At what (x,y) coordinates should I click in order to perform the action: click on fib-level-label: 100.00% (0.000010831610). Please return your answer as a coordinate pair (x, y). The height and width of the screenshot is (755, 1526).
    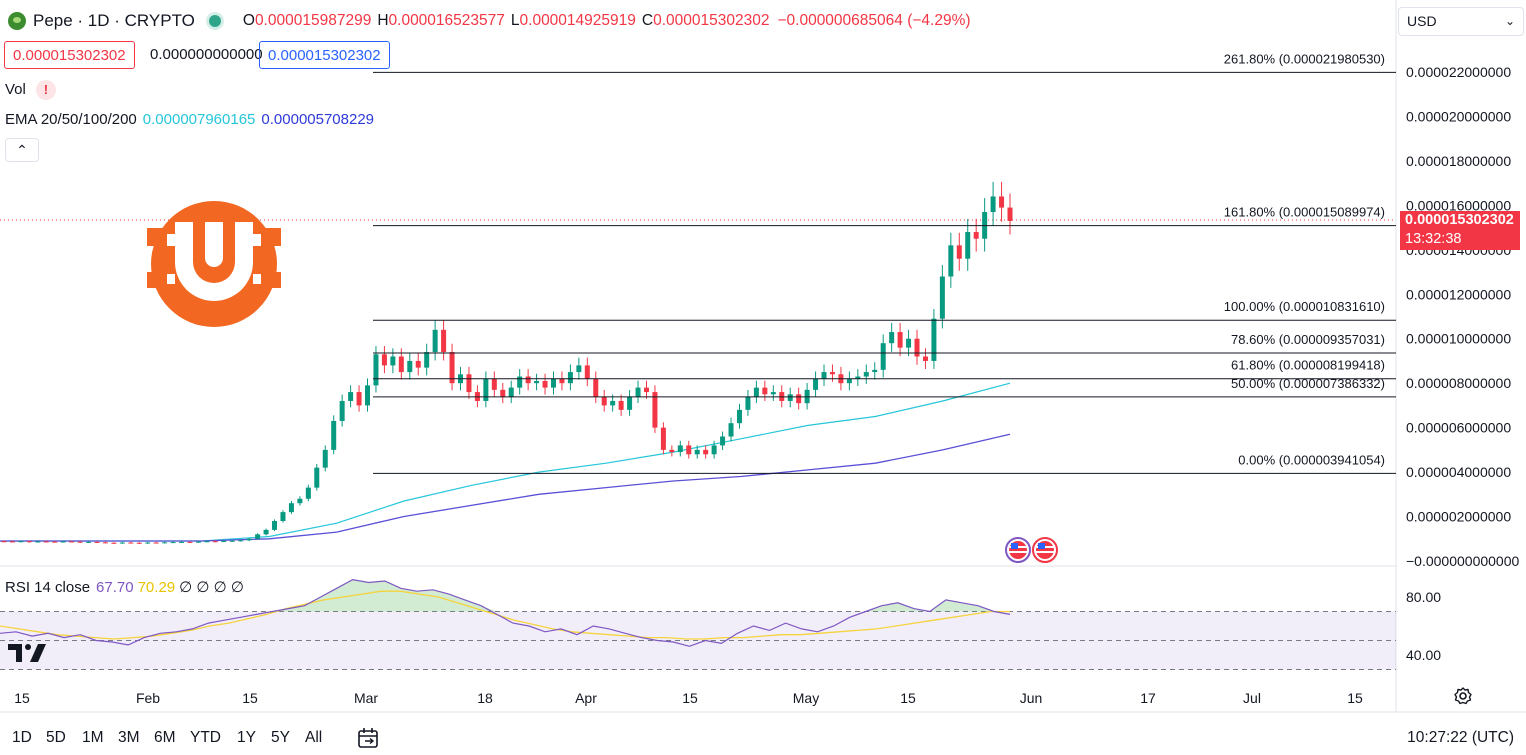
    Looking at the image, I should click on (1304, 306).